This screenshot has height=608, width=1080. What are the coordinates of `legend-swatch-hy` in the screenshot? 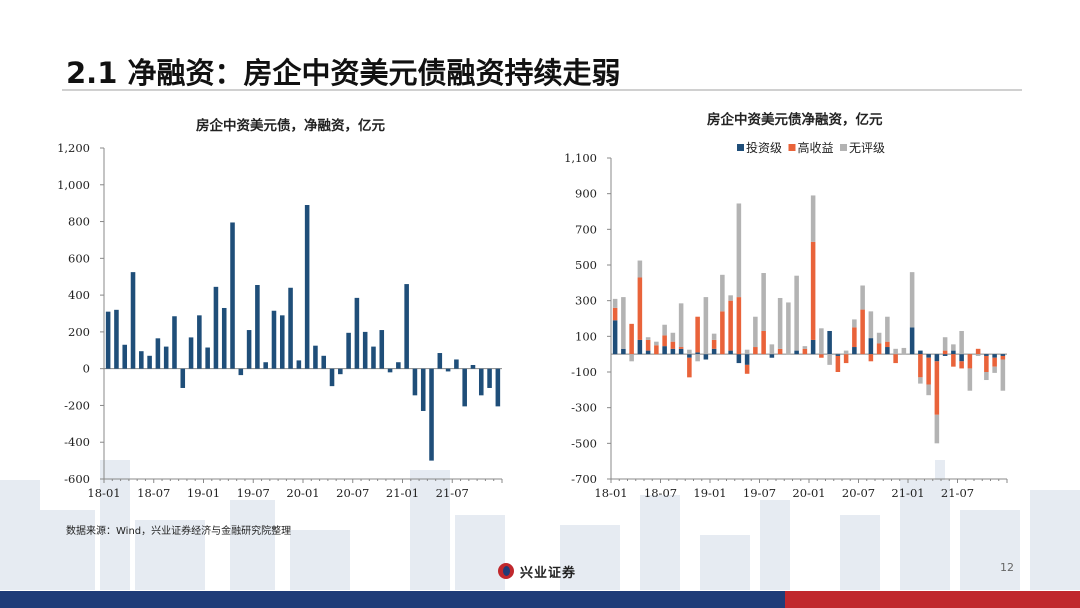 It's located at (792, 147).